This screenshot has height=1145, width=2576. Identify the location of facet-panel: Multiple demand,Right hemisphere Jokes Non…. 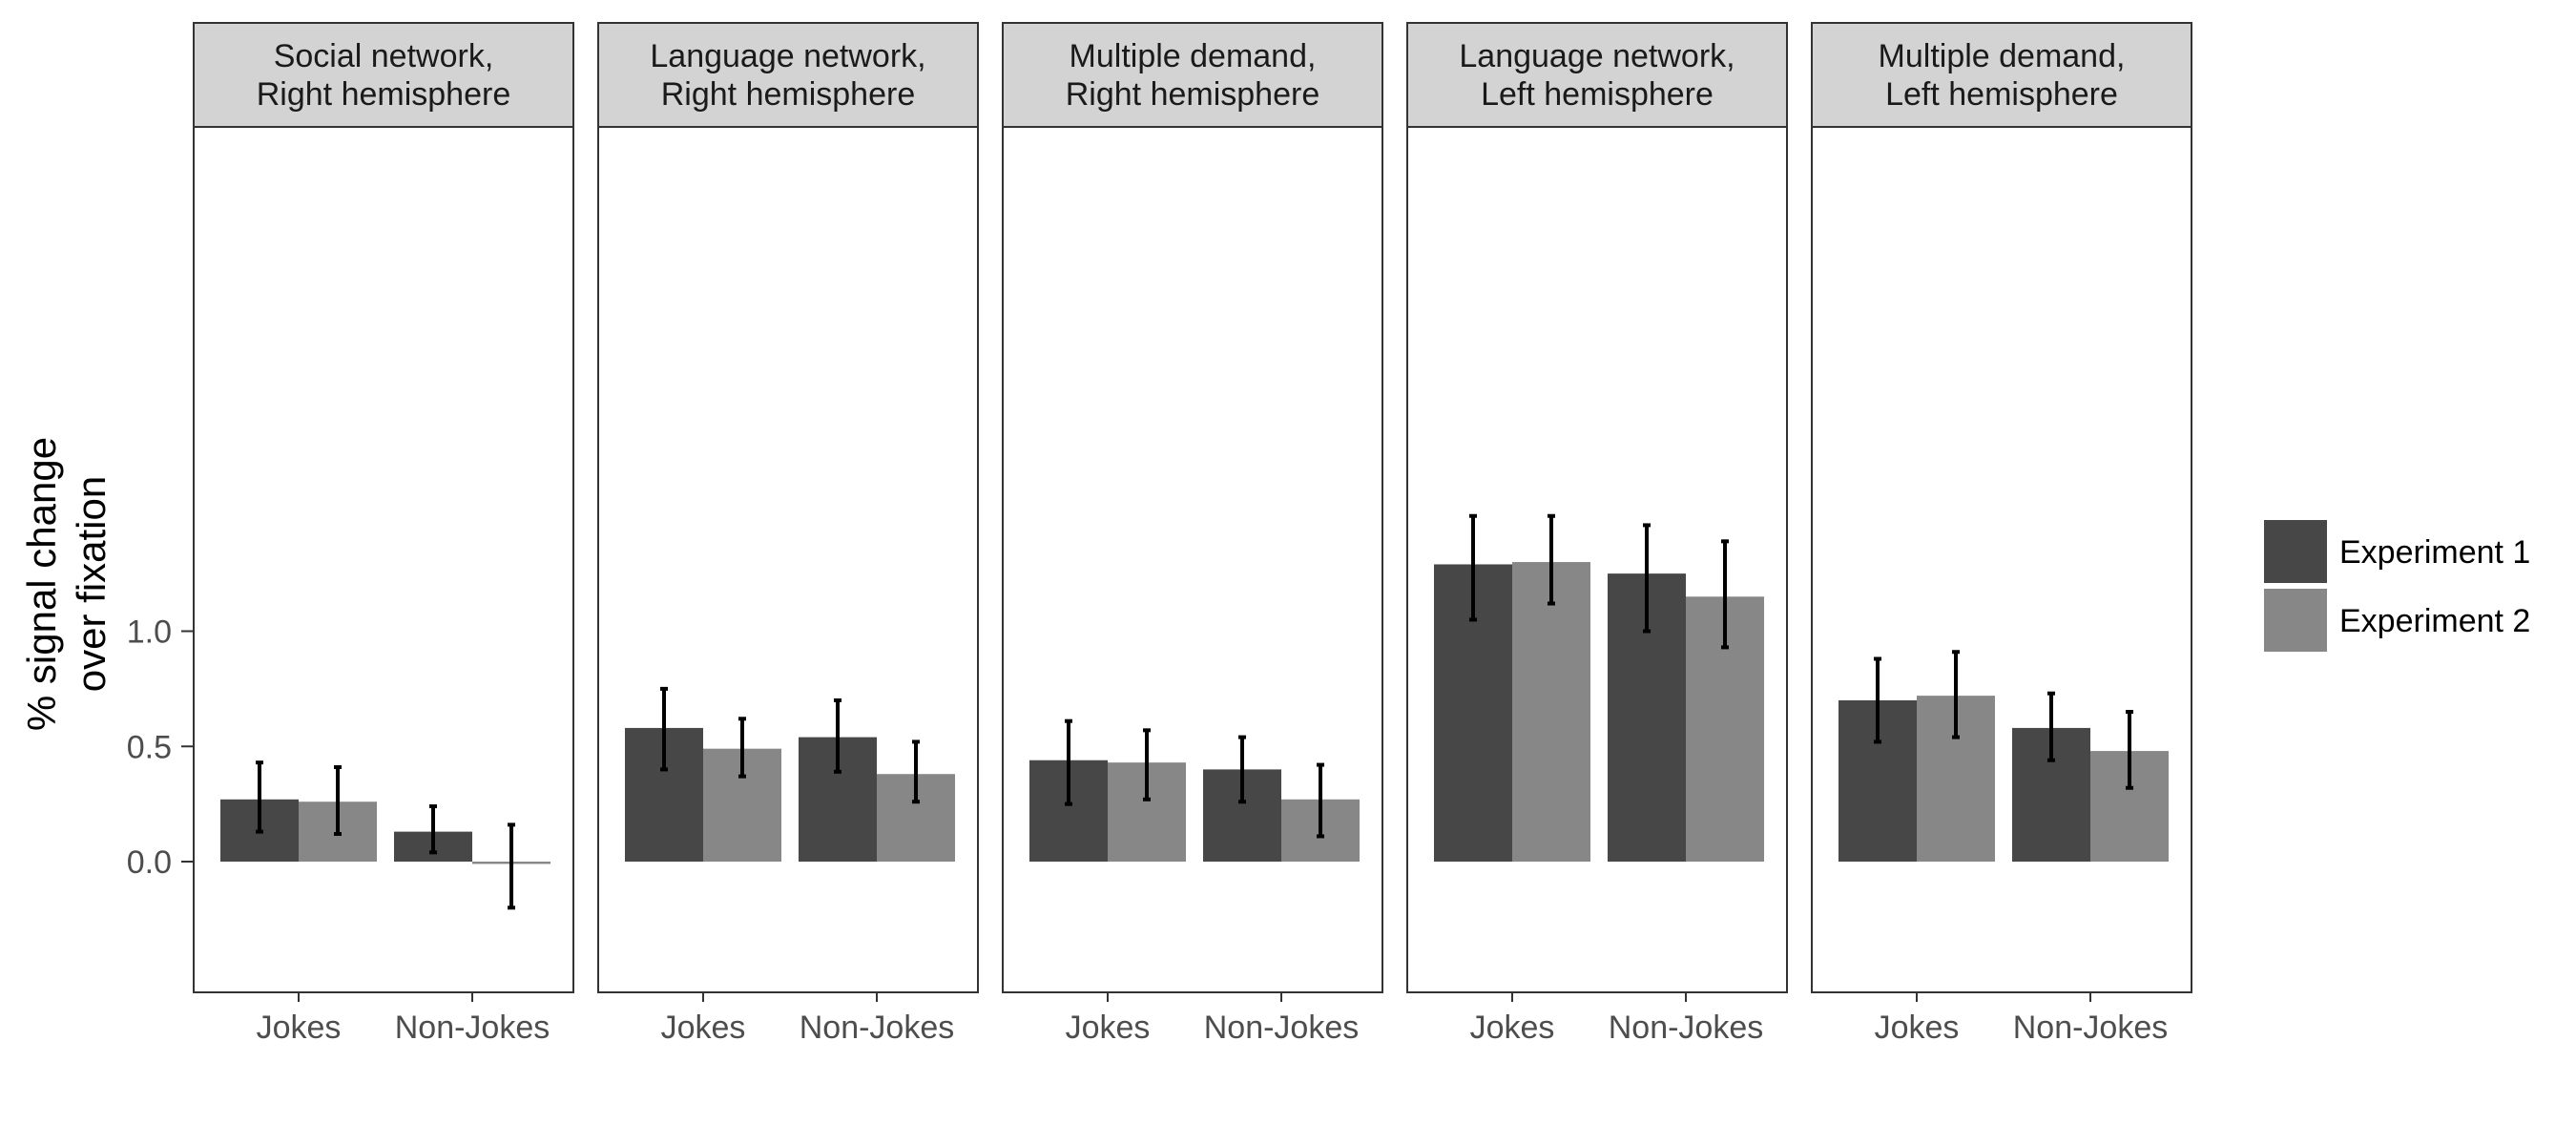
(1192, 534).